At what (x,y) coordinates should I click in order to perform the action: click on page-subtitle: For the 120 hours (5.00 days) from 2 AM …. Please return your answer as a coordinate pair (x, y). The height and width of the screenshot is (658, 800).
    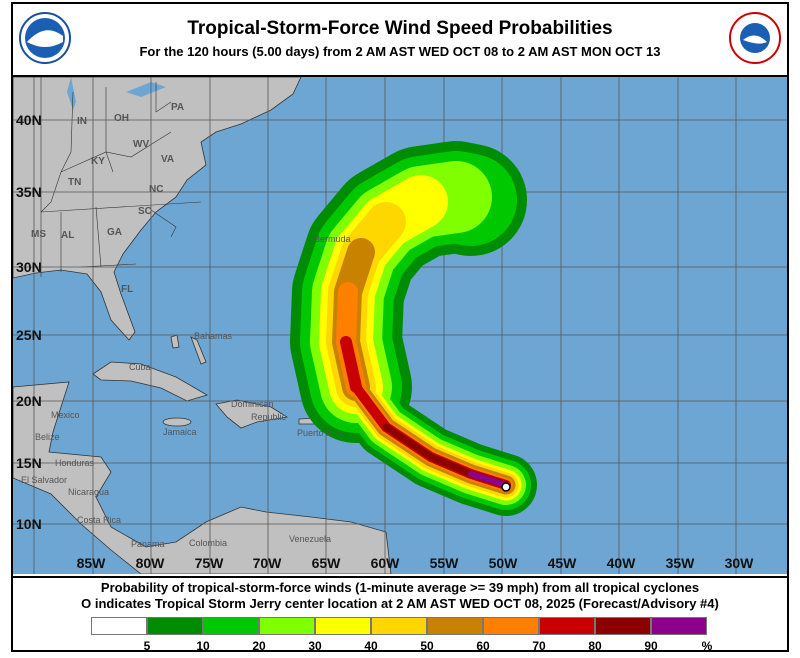
    Looking at the image, I should click on (400, 51).